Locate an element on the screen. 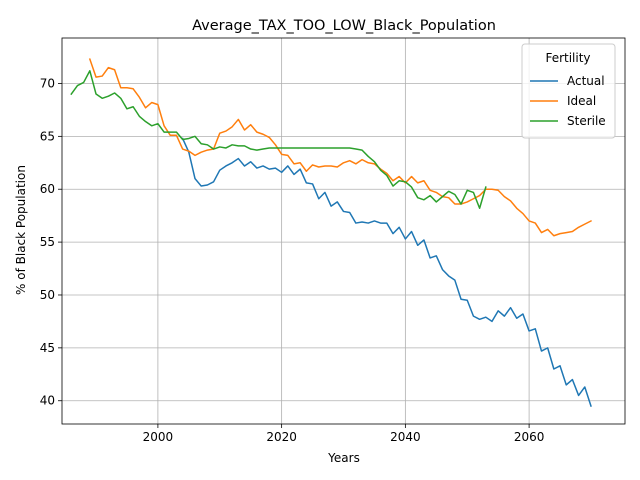 This screenshot has height=480, width=640. legend-label-ideal: Ideal is located at coordinates (581, 101).